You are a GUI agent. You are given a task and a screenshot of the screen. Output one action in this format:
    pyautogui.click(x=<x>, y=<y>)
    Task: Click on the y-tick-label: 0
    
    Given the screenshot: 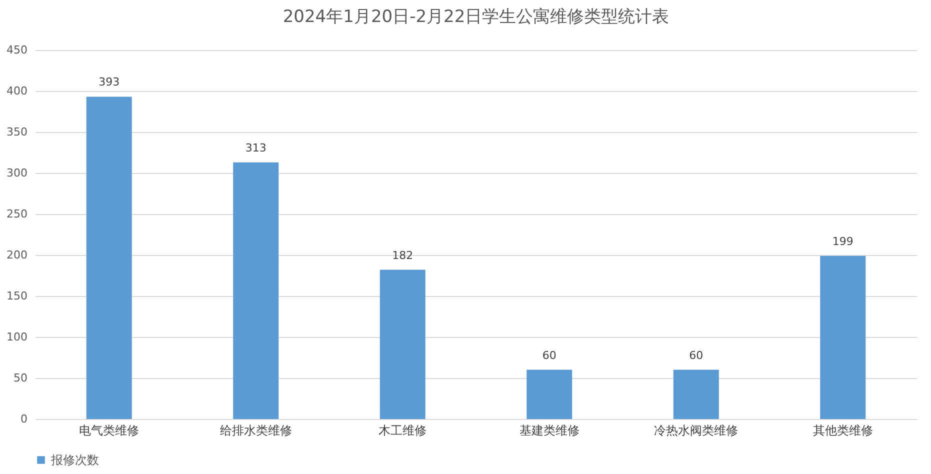 What is the action you would take?
    pyautogui.click(x=24, y=419)
    